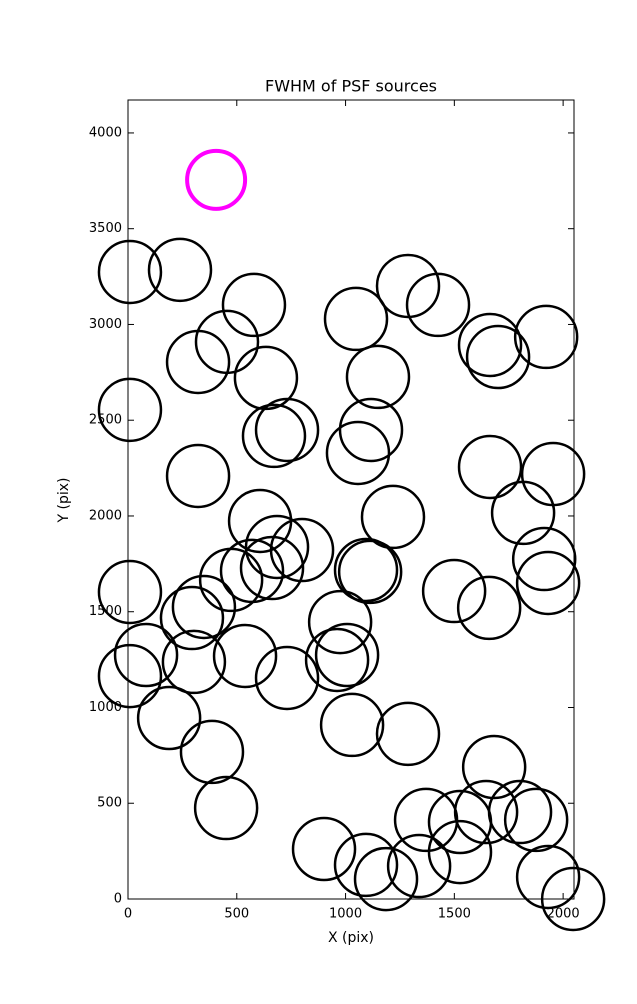  Describe the element at coordinates (105, 420) in the screenshot. I see `y-tick-label: 2500` at that location.